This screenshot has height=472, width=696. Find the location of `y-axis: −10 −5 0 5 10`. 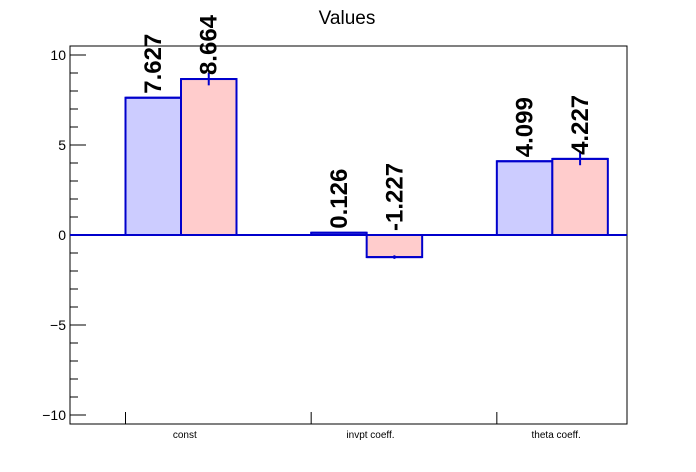

y-axis: −10 −5 0 5 10 is located at coordinates (64, 235).